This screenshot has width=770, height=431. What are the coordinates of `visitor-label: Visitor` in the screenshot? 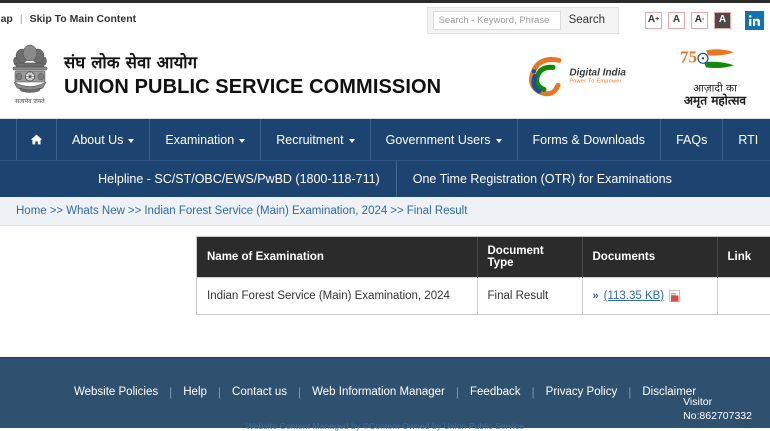 It's located at (698, 402).